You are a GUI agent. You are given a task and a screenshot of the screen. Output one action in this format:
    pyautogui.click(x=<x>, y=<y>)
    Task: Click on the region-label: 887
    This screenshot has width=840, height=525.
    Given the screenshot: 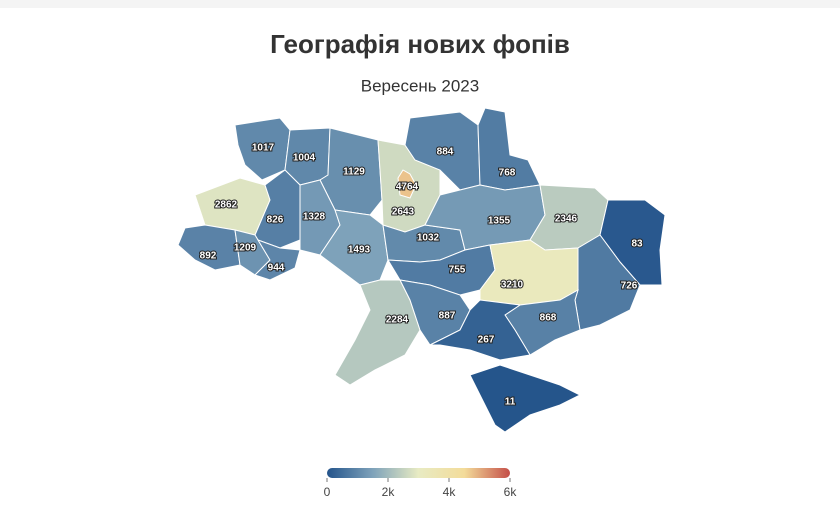 What is the action you would take?
    pyautogui.click(x=447, y=316)
    